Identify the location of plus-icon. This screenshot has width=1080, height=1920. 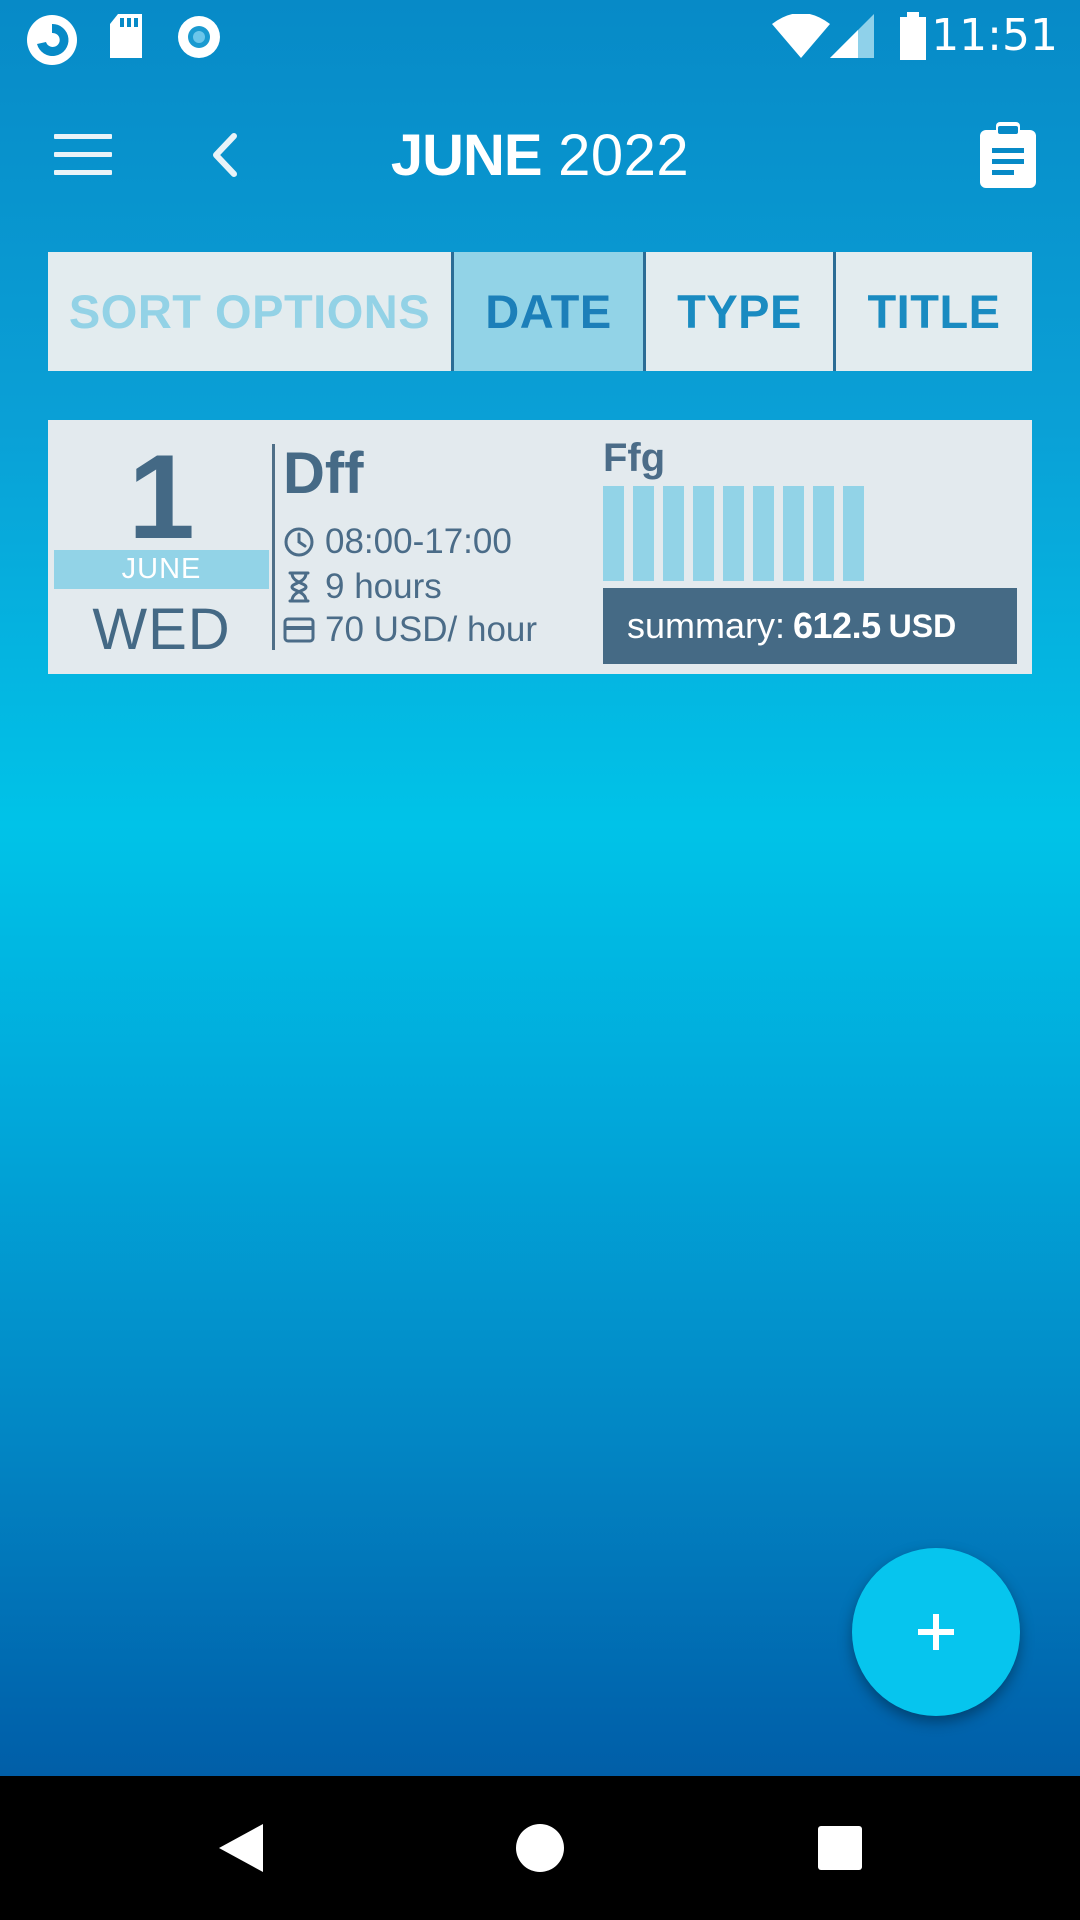
(936, 1632).